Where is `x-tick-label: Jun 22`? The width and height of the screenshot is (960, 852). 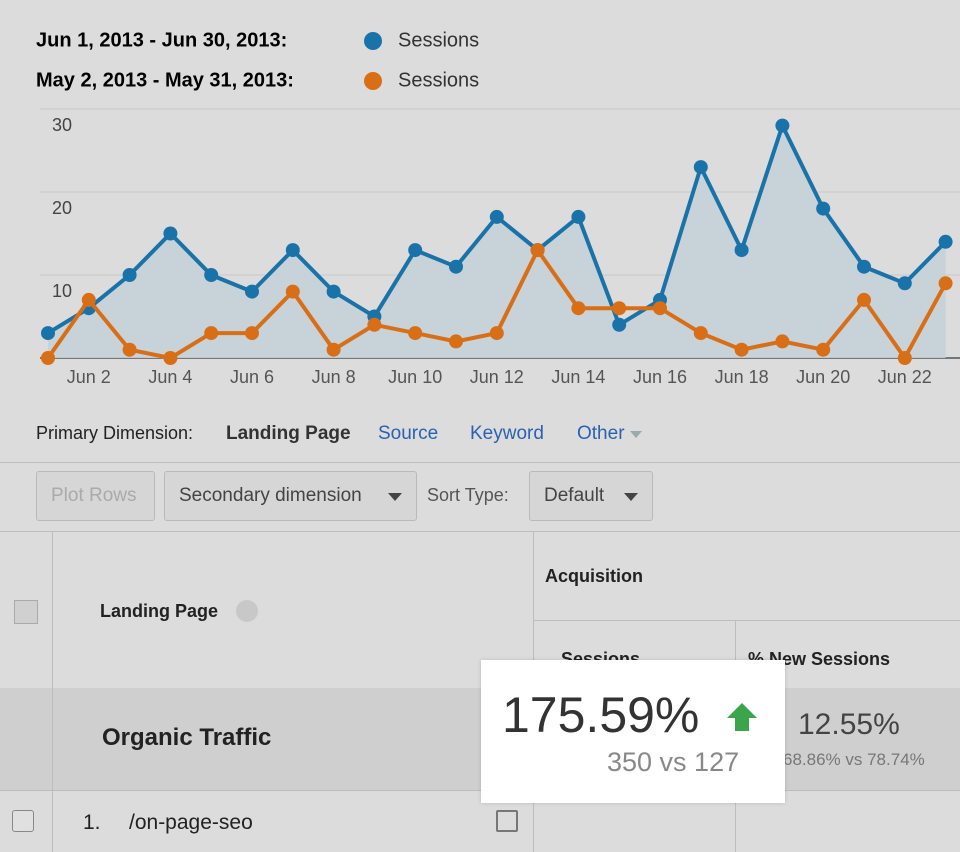
x-tick-label: Jun 22 is located at coordinates (905, 377).